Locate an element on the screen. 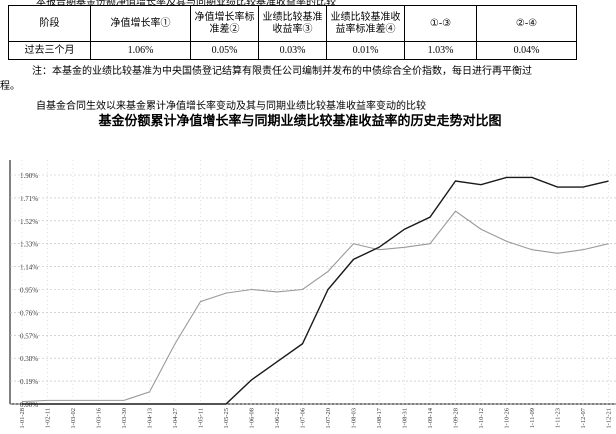  x-tick-label: 1-09-28 is located at coordinates (456, 418).